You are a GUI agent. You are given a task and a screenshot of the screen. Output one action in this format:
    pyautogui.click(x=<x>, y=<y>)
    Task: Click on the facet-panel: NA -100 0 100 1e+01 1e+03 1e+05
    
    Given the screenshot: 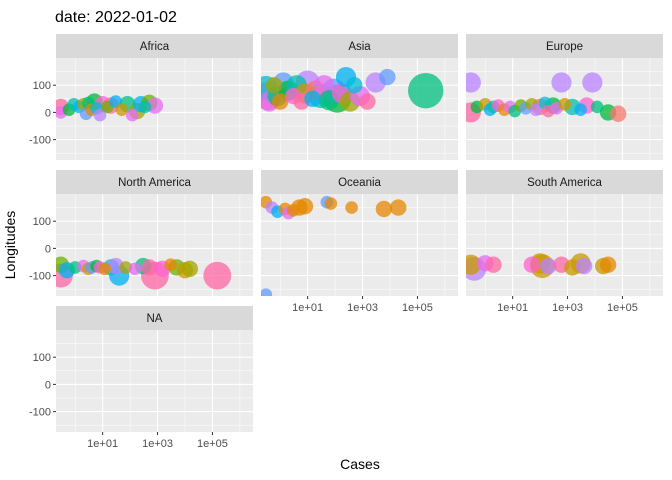 What is the action you would take?
    pyautogui.click(x=141, y=378)
    